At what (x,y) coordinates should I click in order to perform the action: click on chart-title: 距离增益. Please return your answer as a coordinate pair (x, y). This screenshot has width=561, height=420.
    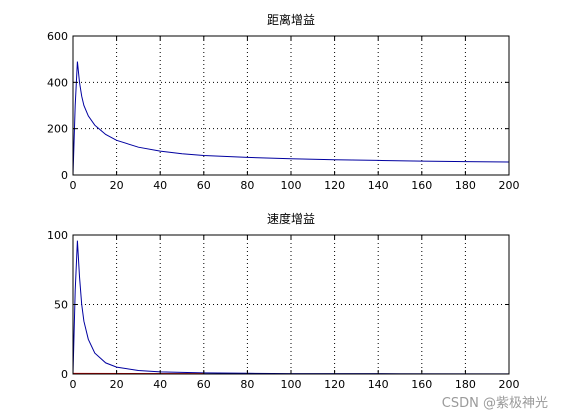
    Looking at the image, I should click on (291, 19).